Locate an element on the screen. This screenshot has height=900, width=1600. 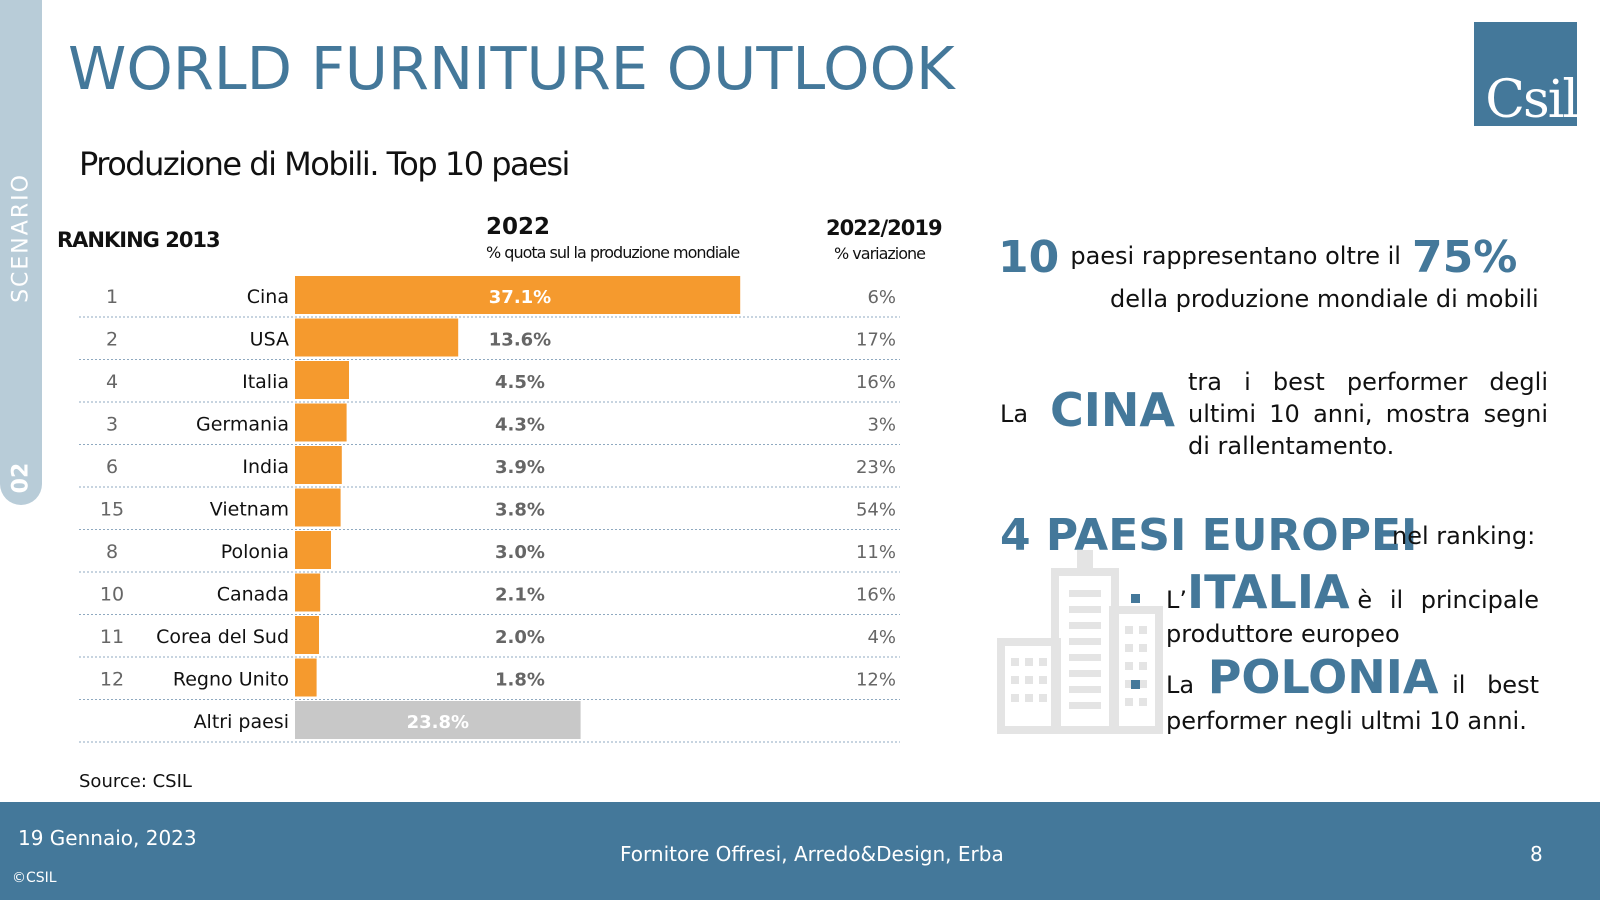
variation-label: 3% is located at coordinates (881, 425).